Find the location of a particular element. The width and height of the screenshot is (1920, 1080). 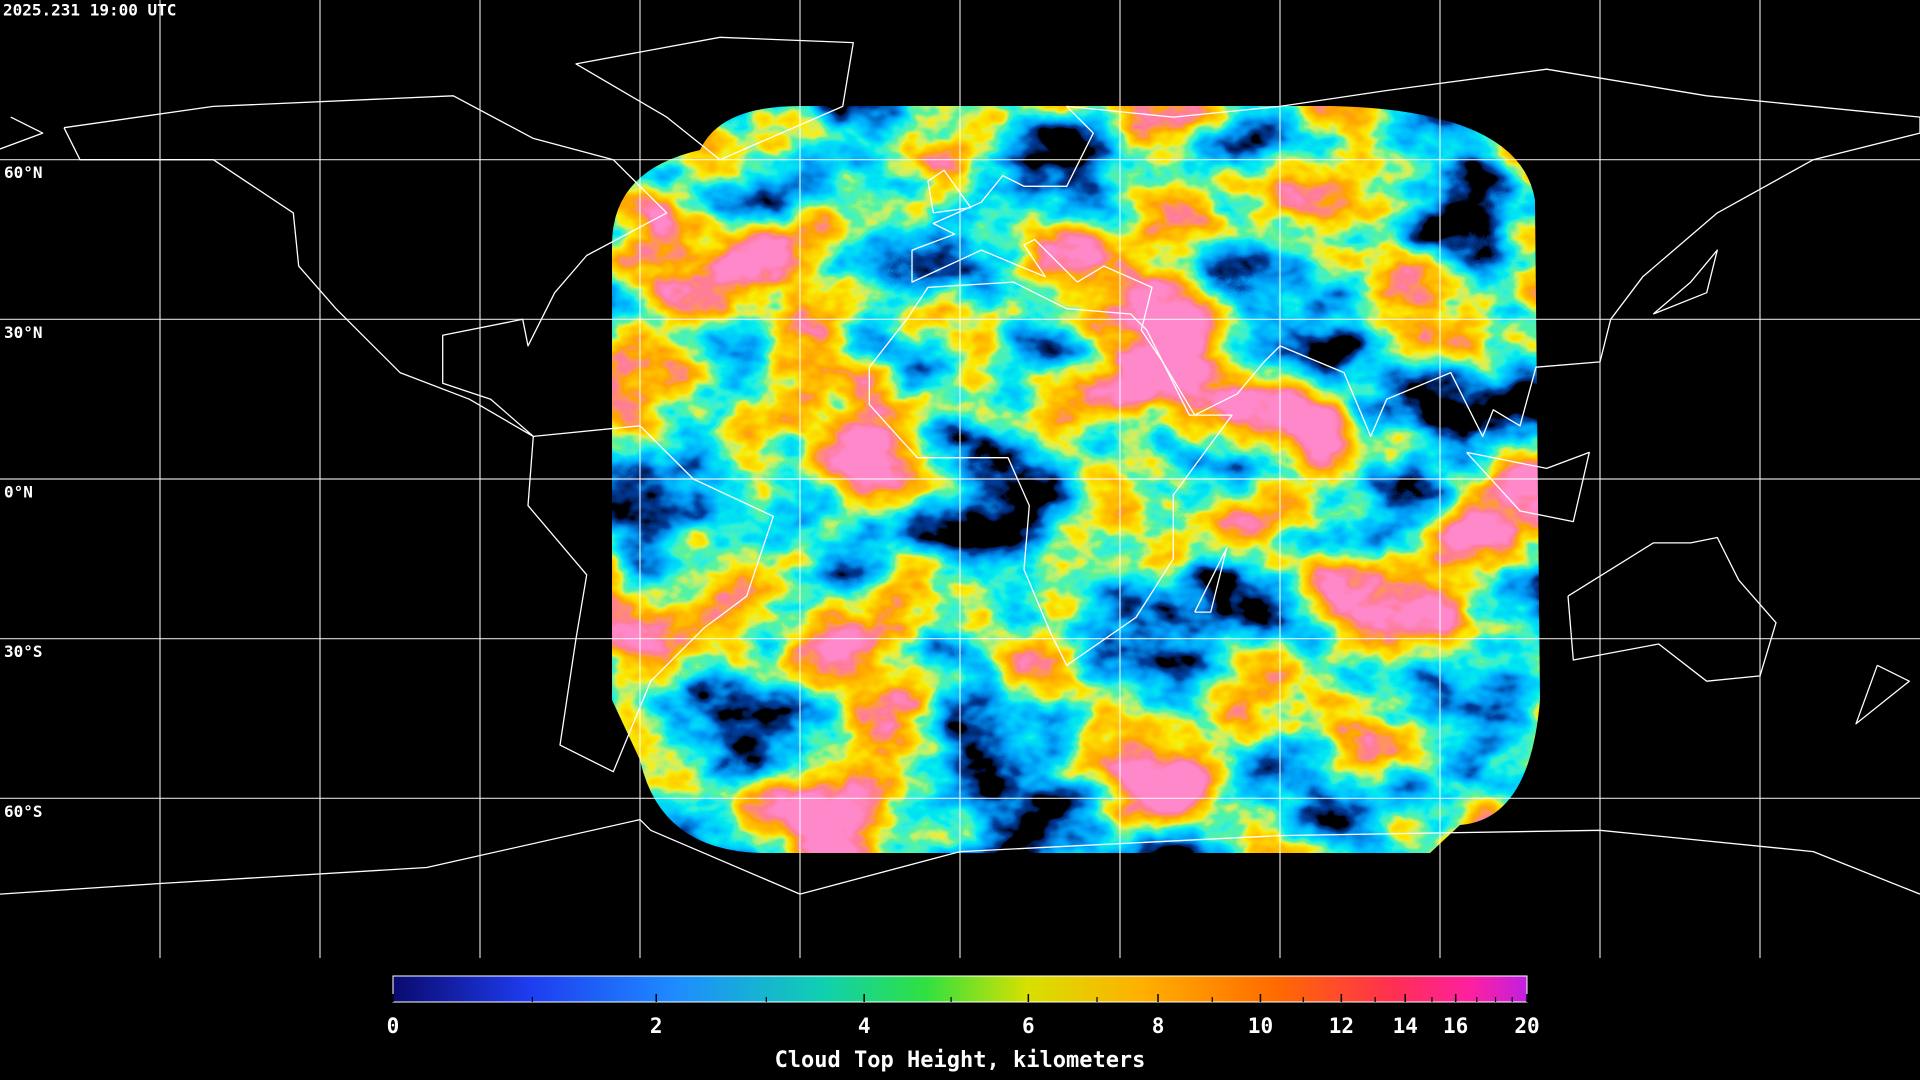

latitude-label: 60°S is located at coordinates (23, 811).